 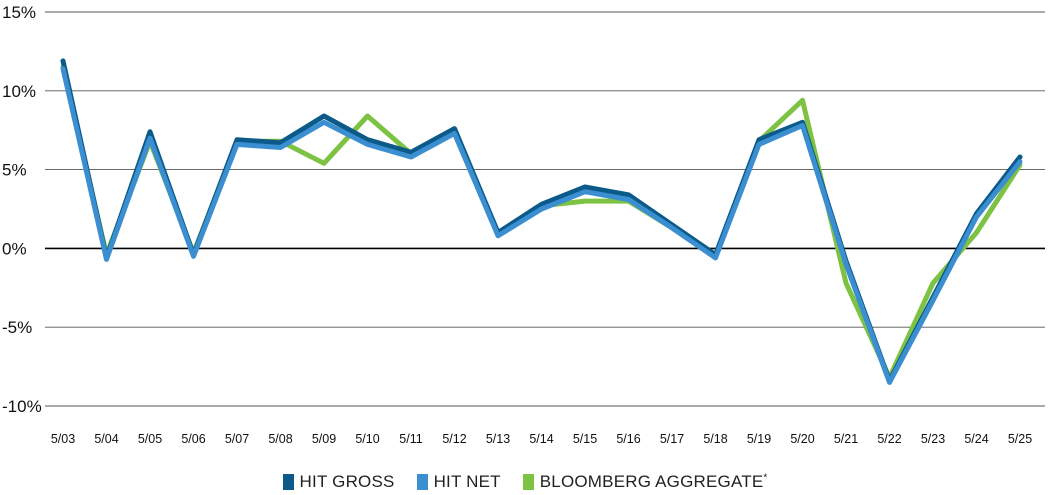 I want to click on x-tick-label: 5/24, so click(x=976, y=439).